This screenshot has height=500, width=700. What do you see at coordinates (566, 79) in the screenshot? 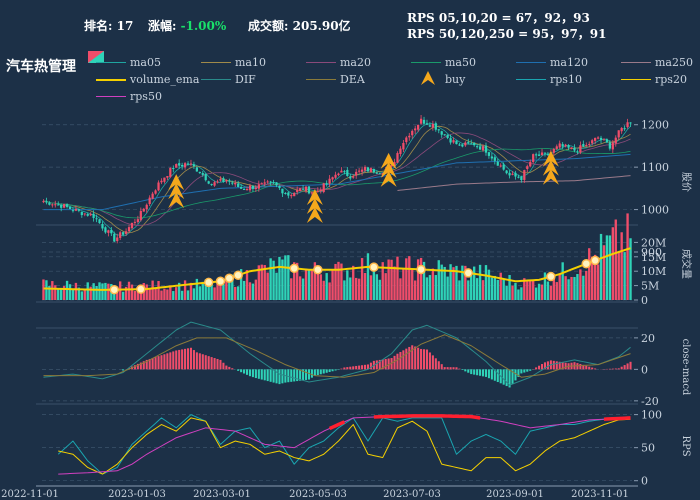
I see `legend-label-rps10: rps10` at bounding box center [566, 79].